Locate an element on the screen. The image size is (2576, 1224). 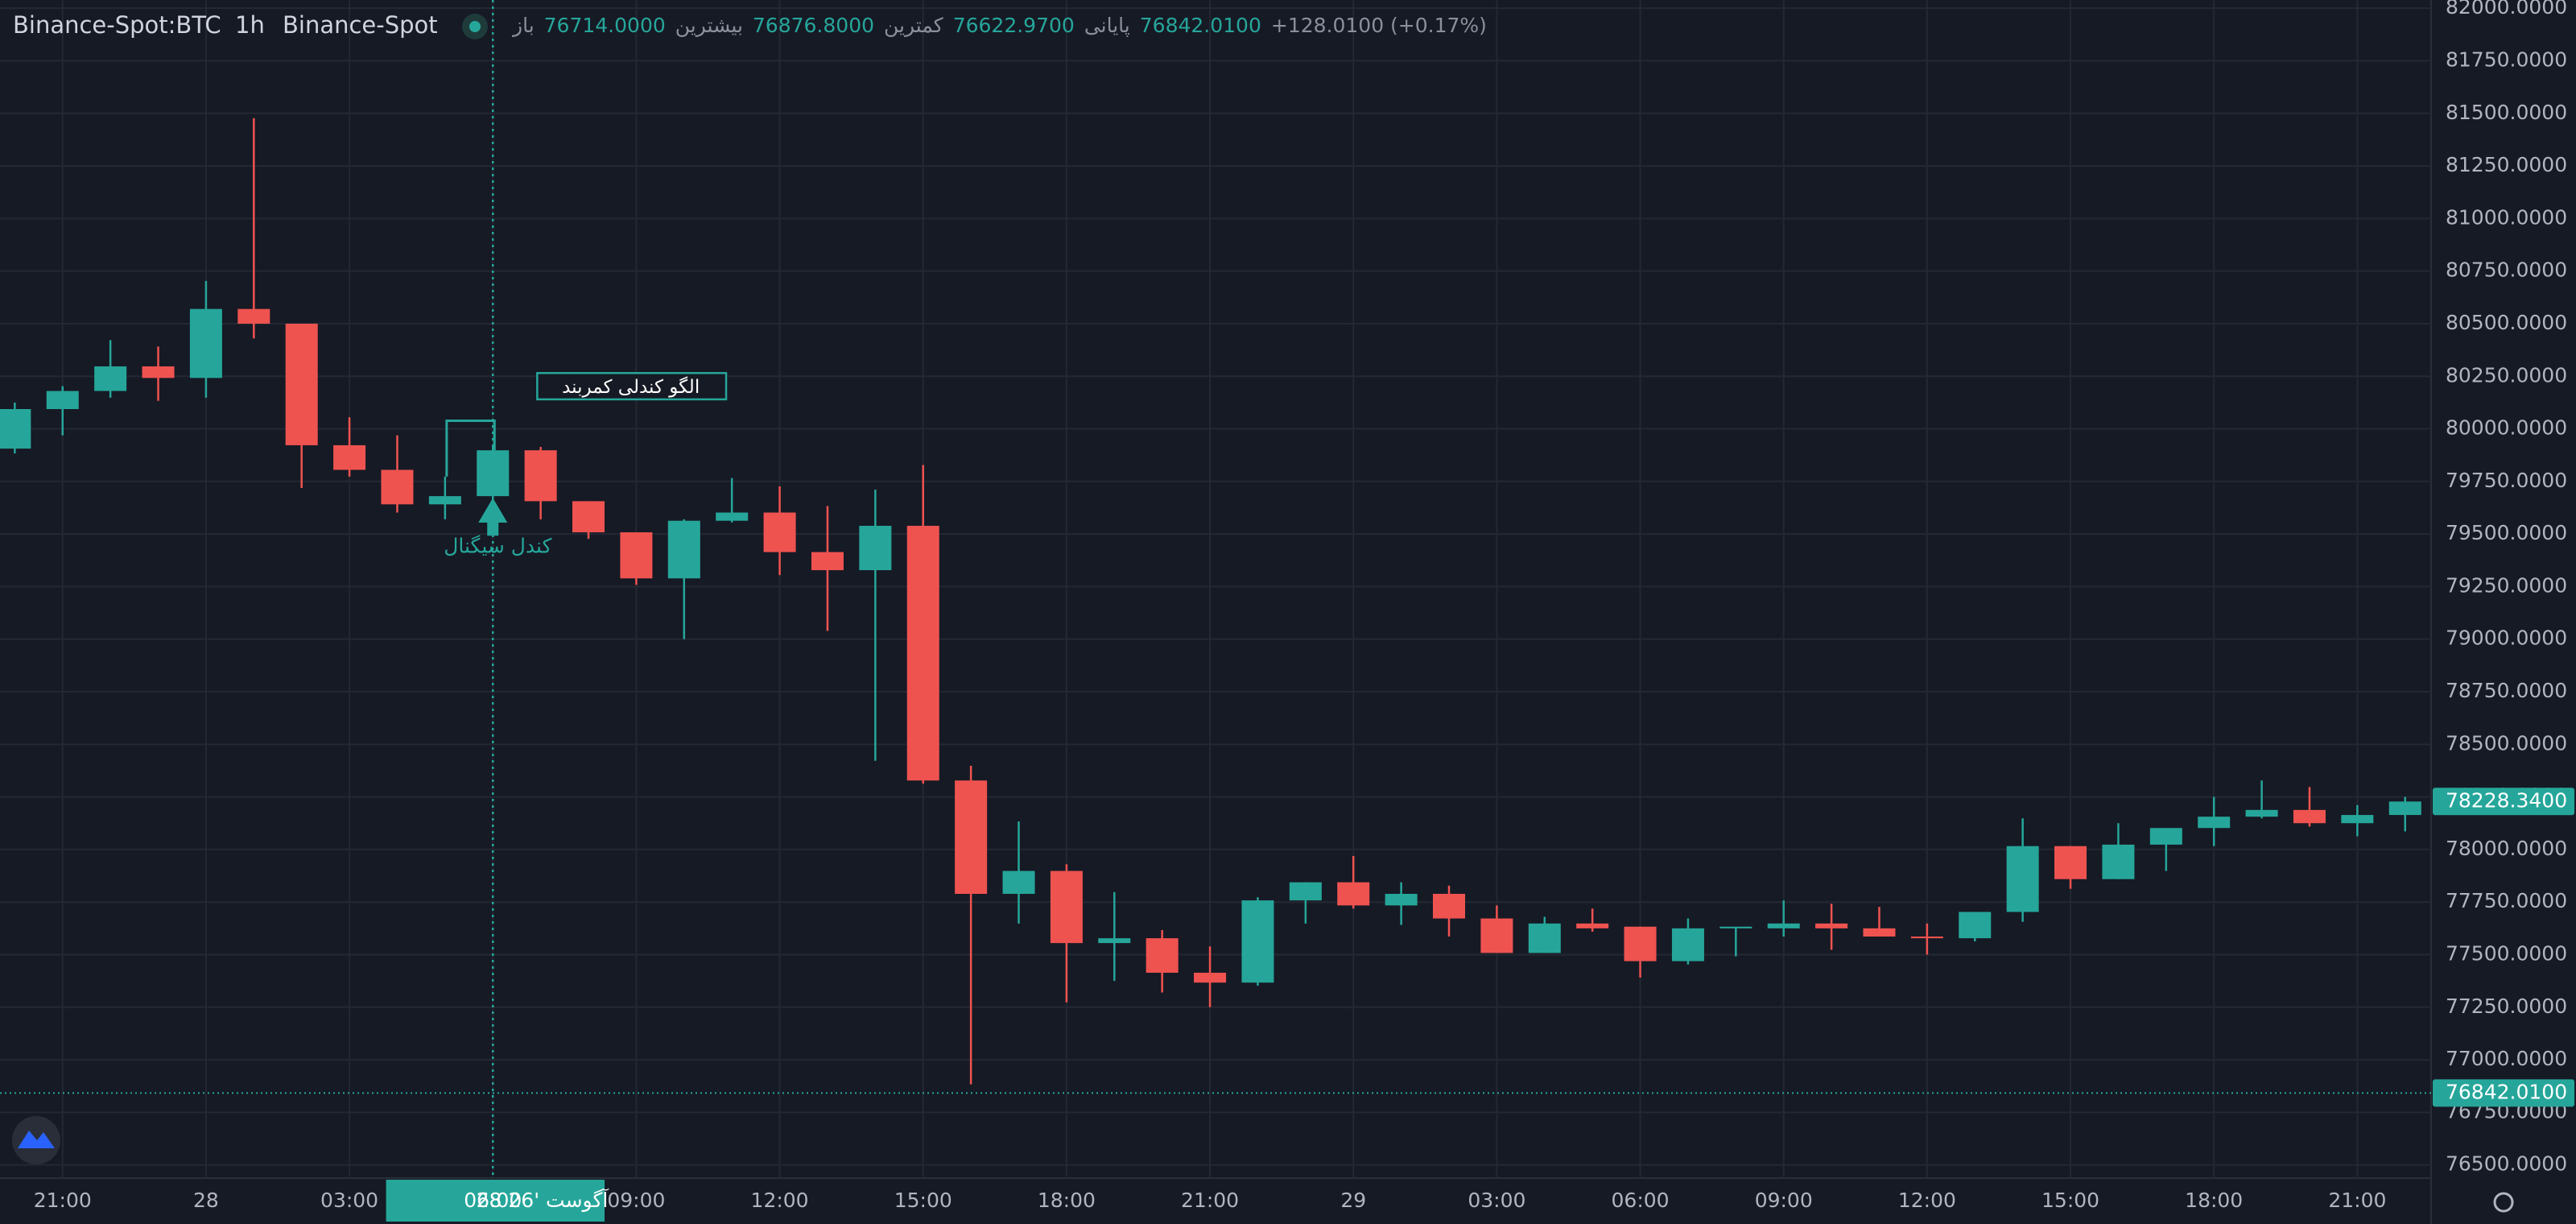
legend-item: بیشترین is located at coordinates (709, 25).